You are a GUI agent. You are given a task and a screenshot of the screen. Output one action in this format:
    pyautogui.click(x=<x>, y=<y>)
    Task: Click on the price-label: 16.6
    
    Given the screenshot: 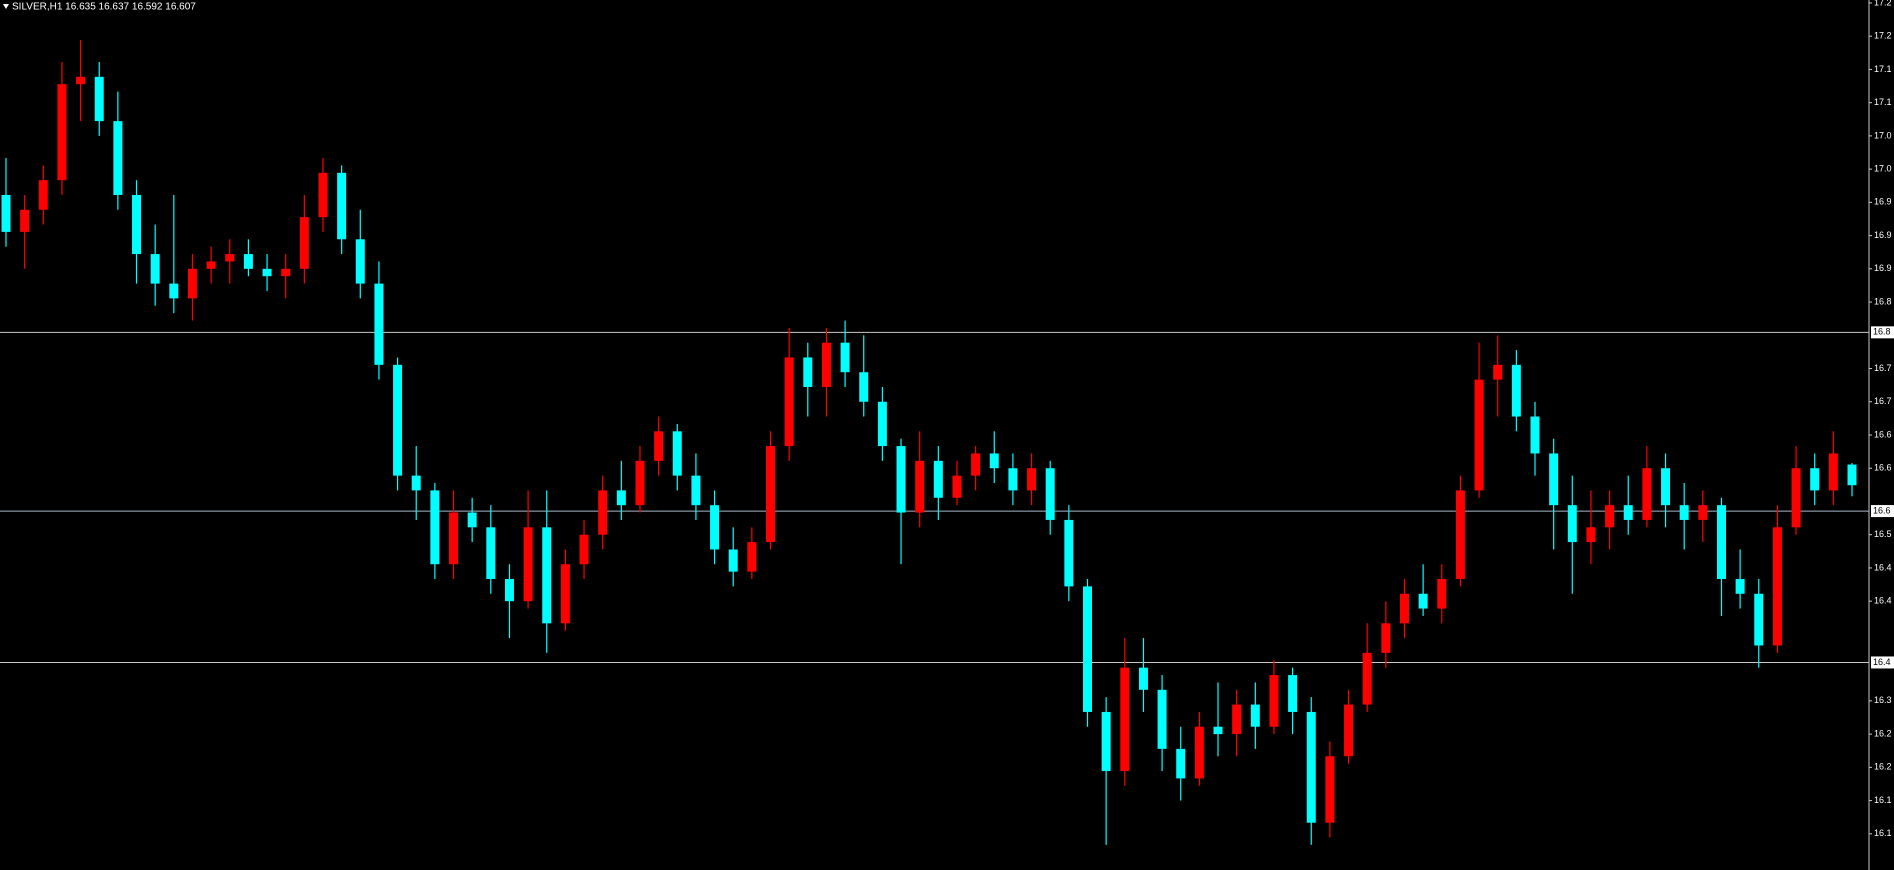 What is the action you would take?
    pyautogui.click(x=1882, y=510)
    